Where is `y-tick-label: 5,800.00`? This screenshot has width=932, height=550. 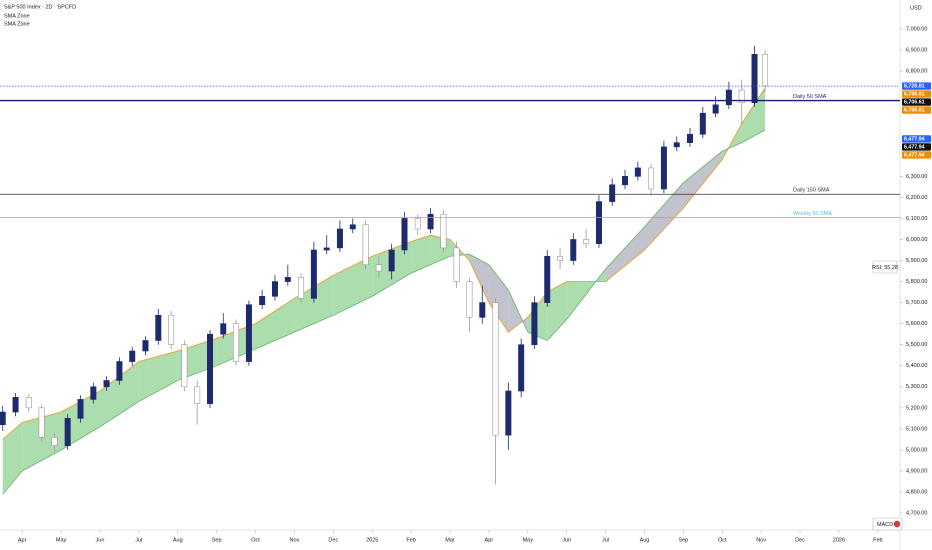 y-tick-label: 5,800.00 is located at coordinates (916, 282).